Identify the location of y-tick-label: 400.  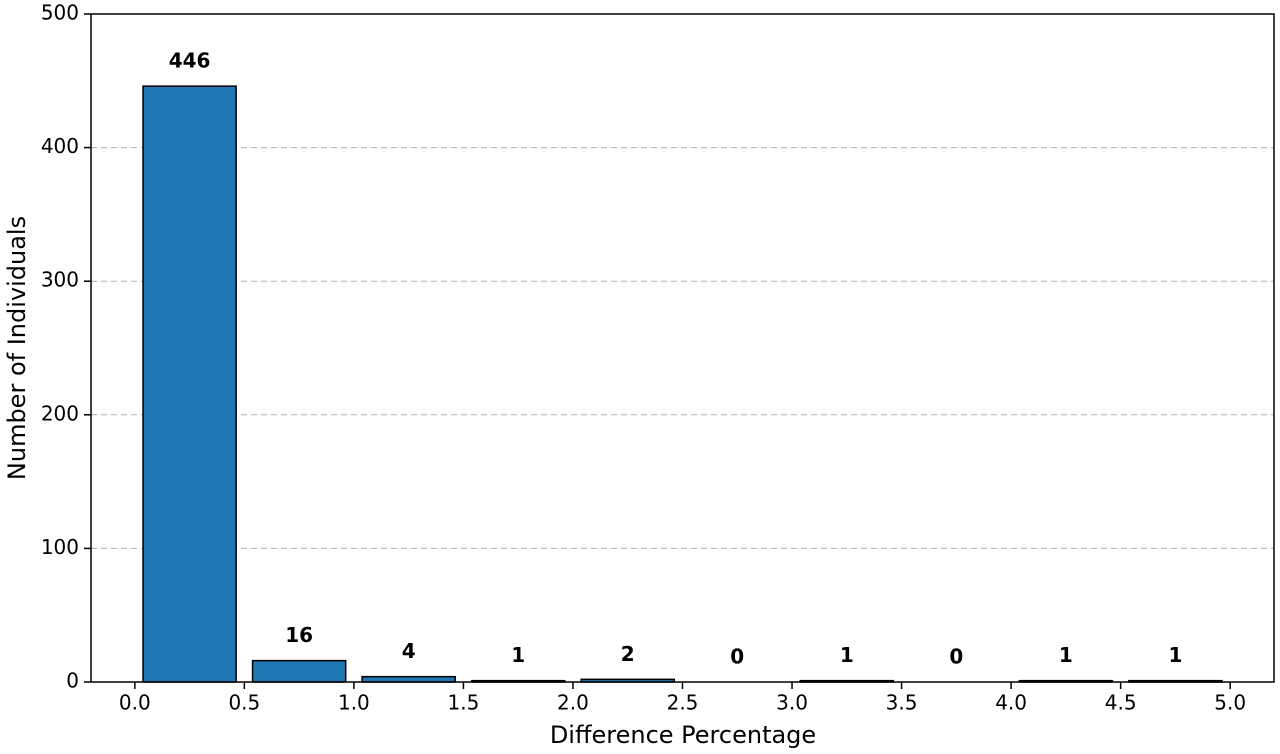
(60, 146).